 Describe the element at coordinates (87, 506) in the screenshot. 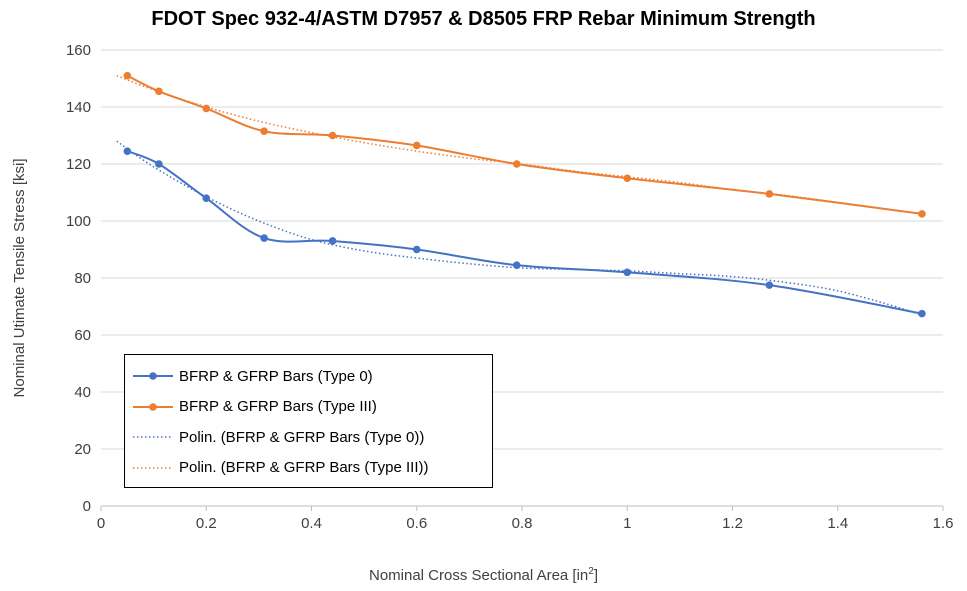

I see `y-tick-label: 0` at that location.